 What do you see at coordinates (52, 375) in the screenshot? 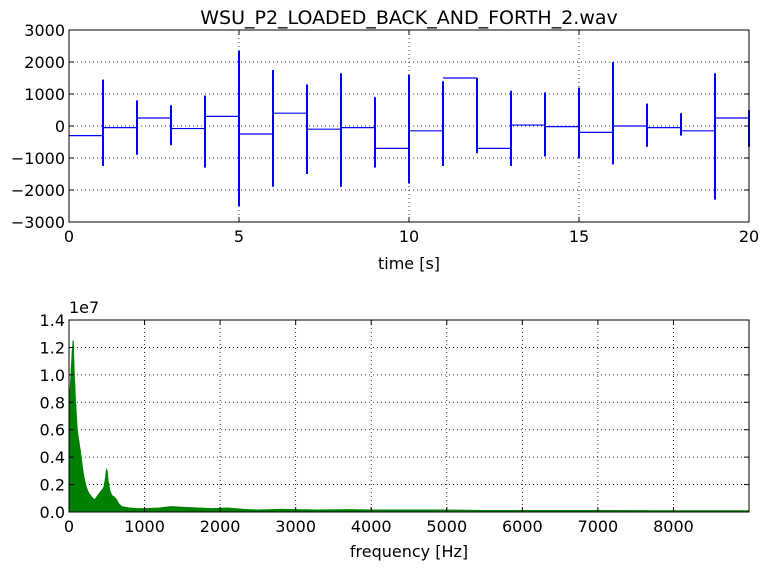
I see `spectrum-ytick-label: 1.0` at bounding box center [52, 375].